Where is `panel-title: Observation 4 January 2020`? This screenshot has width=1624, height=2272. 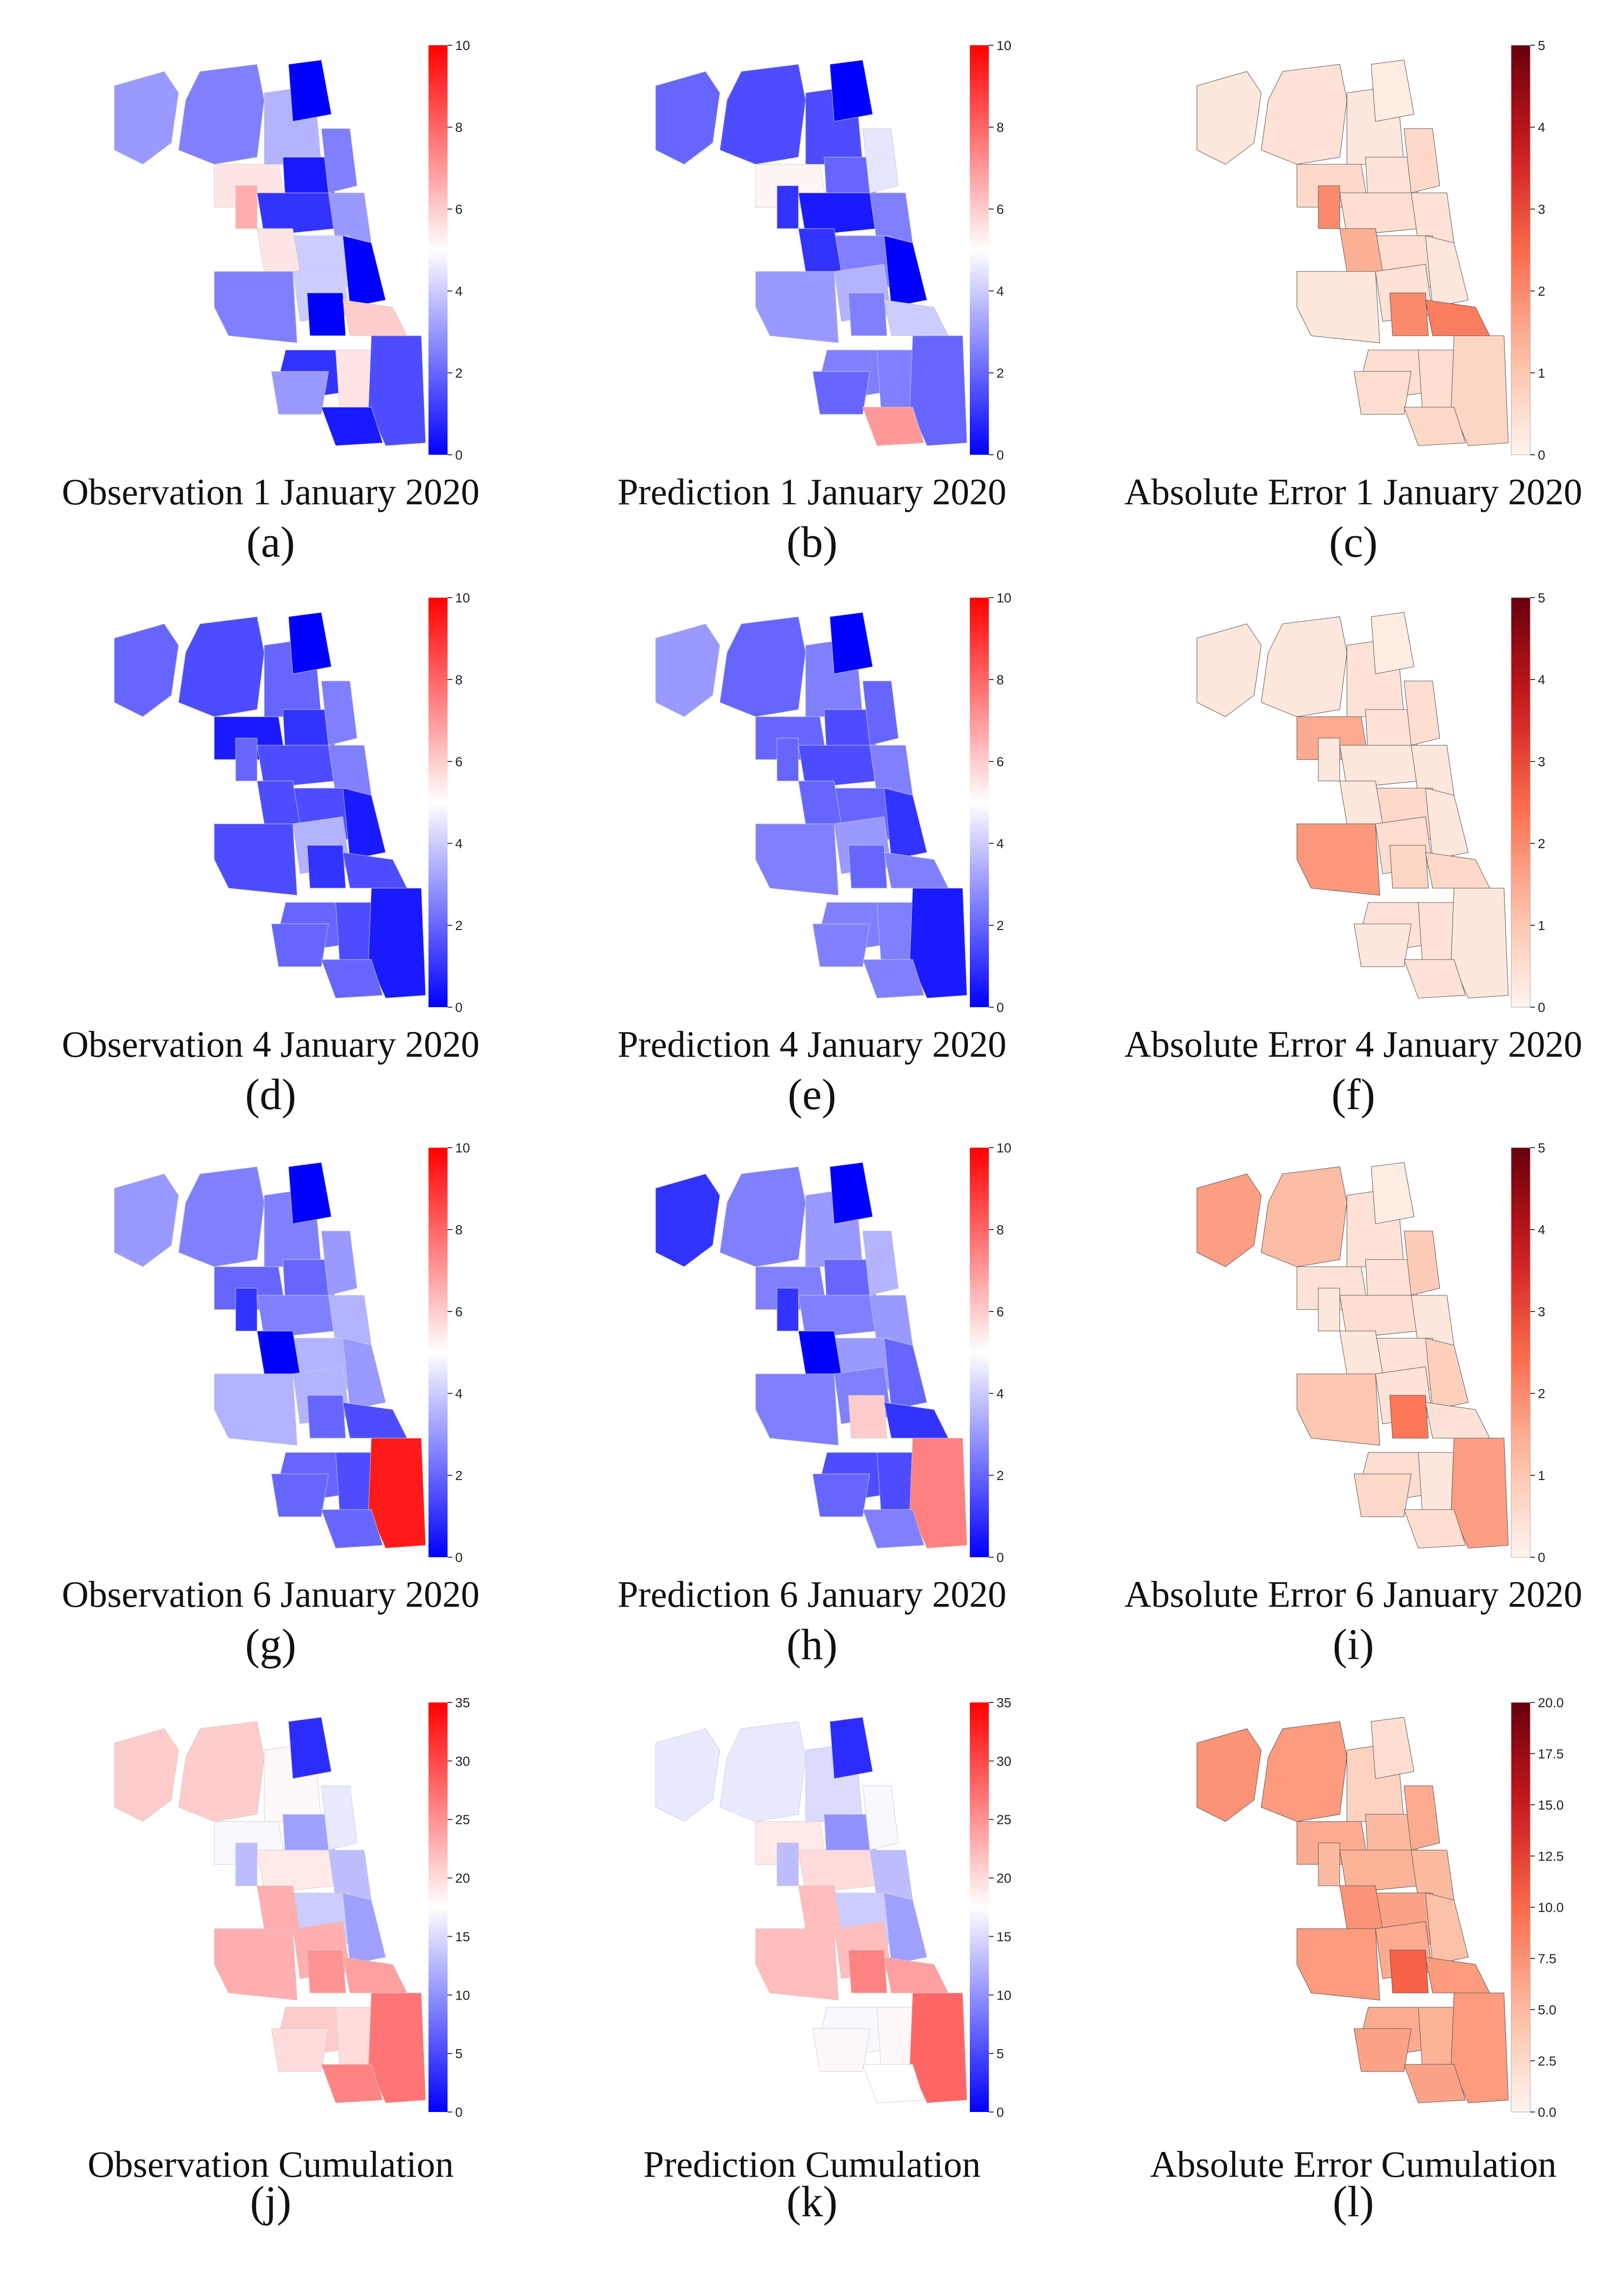
panel-title: Observation 4 January 2020 is located at coordinates (270, 1044).